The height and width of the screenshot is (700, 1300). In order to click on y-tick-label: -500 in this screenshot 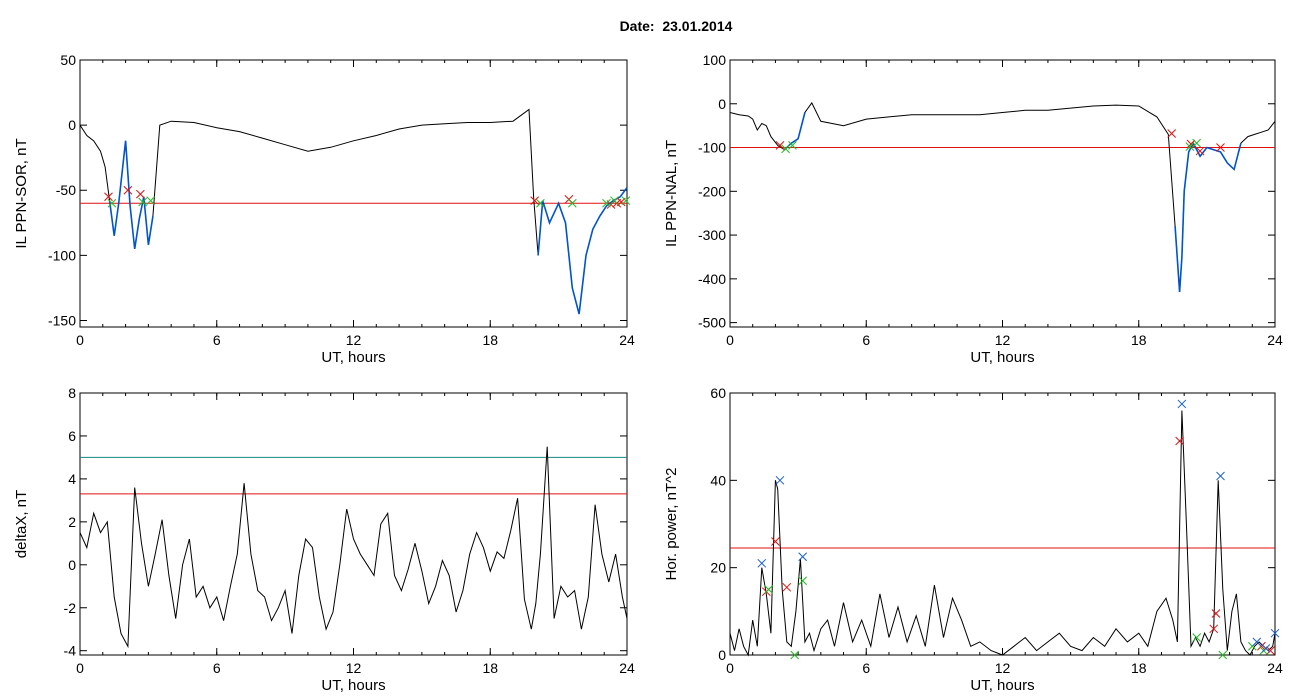, I will do `click(712, 323)`.